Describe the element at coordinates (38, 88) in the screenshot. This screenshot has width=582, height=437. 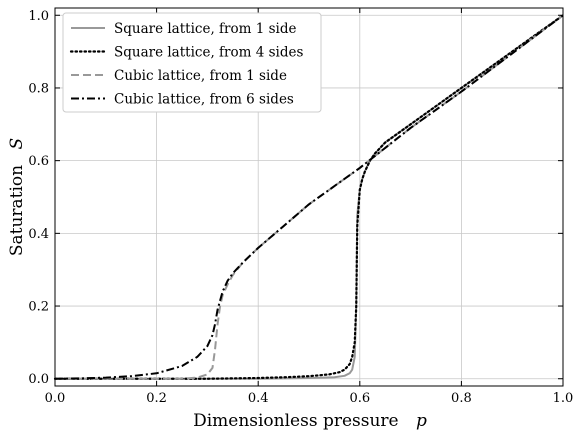
I see `y-tick-label: 0.8` at that location.